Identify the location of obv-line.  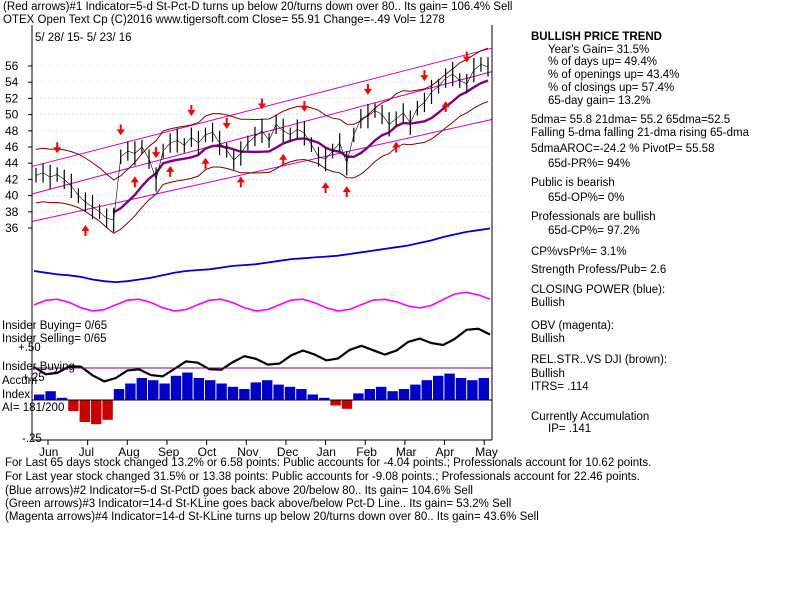
(262, 301).